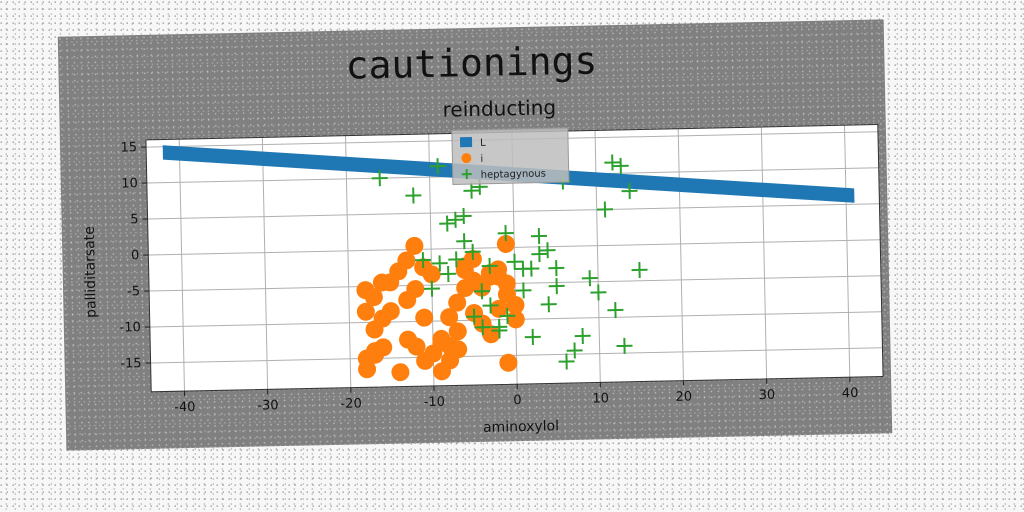  Describe the element at coordinates (351, 403) in the screenshot. I see `x-tick-label: -20` at that location.